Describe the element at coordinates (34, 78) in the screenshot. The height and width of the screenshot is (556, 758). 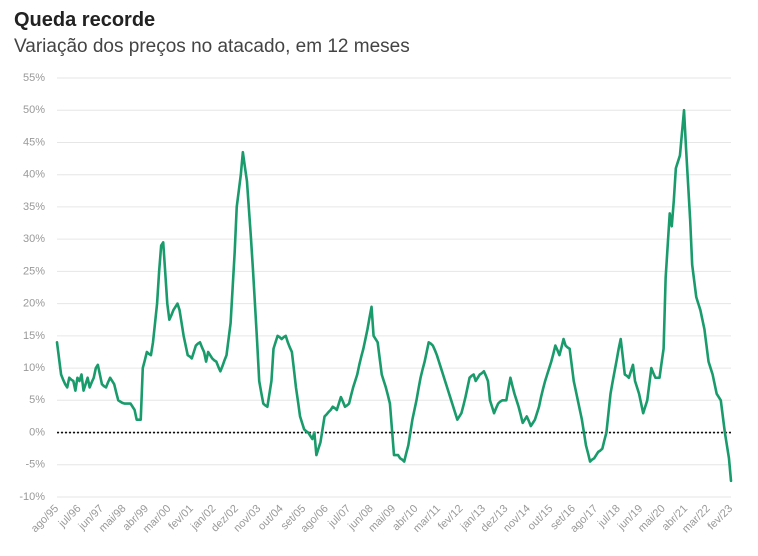
I see `y-tick-label: 55%` at that location.